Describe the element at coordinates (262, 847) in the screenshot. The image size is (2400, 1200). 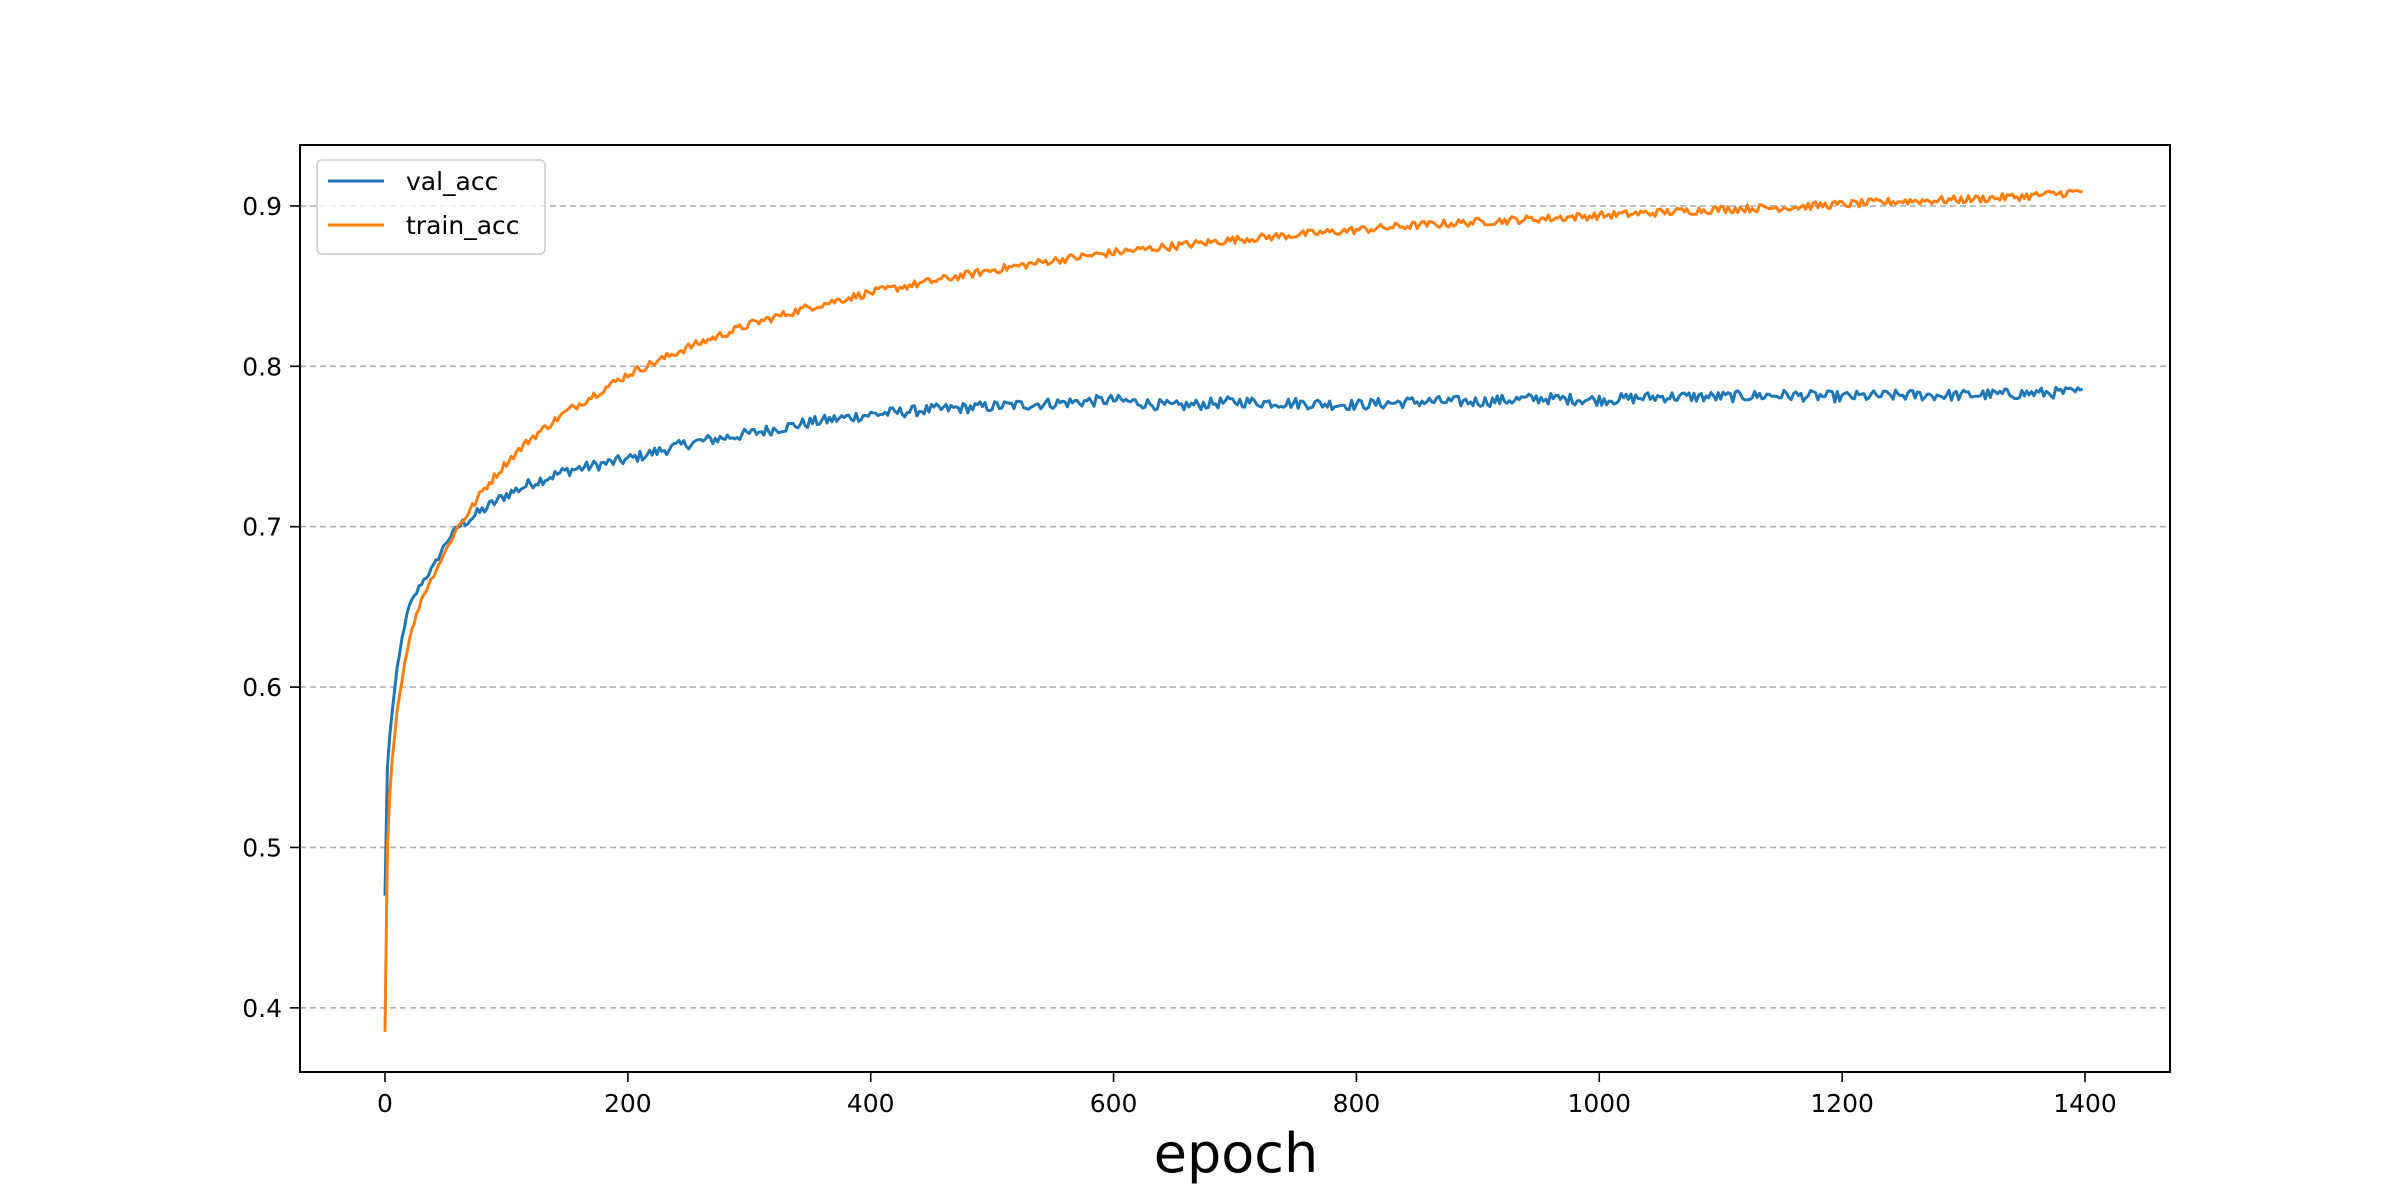
I see `y-tick-label: 0.5` at that location.